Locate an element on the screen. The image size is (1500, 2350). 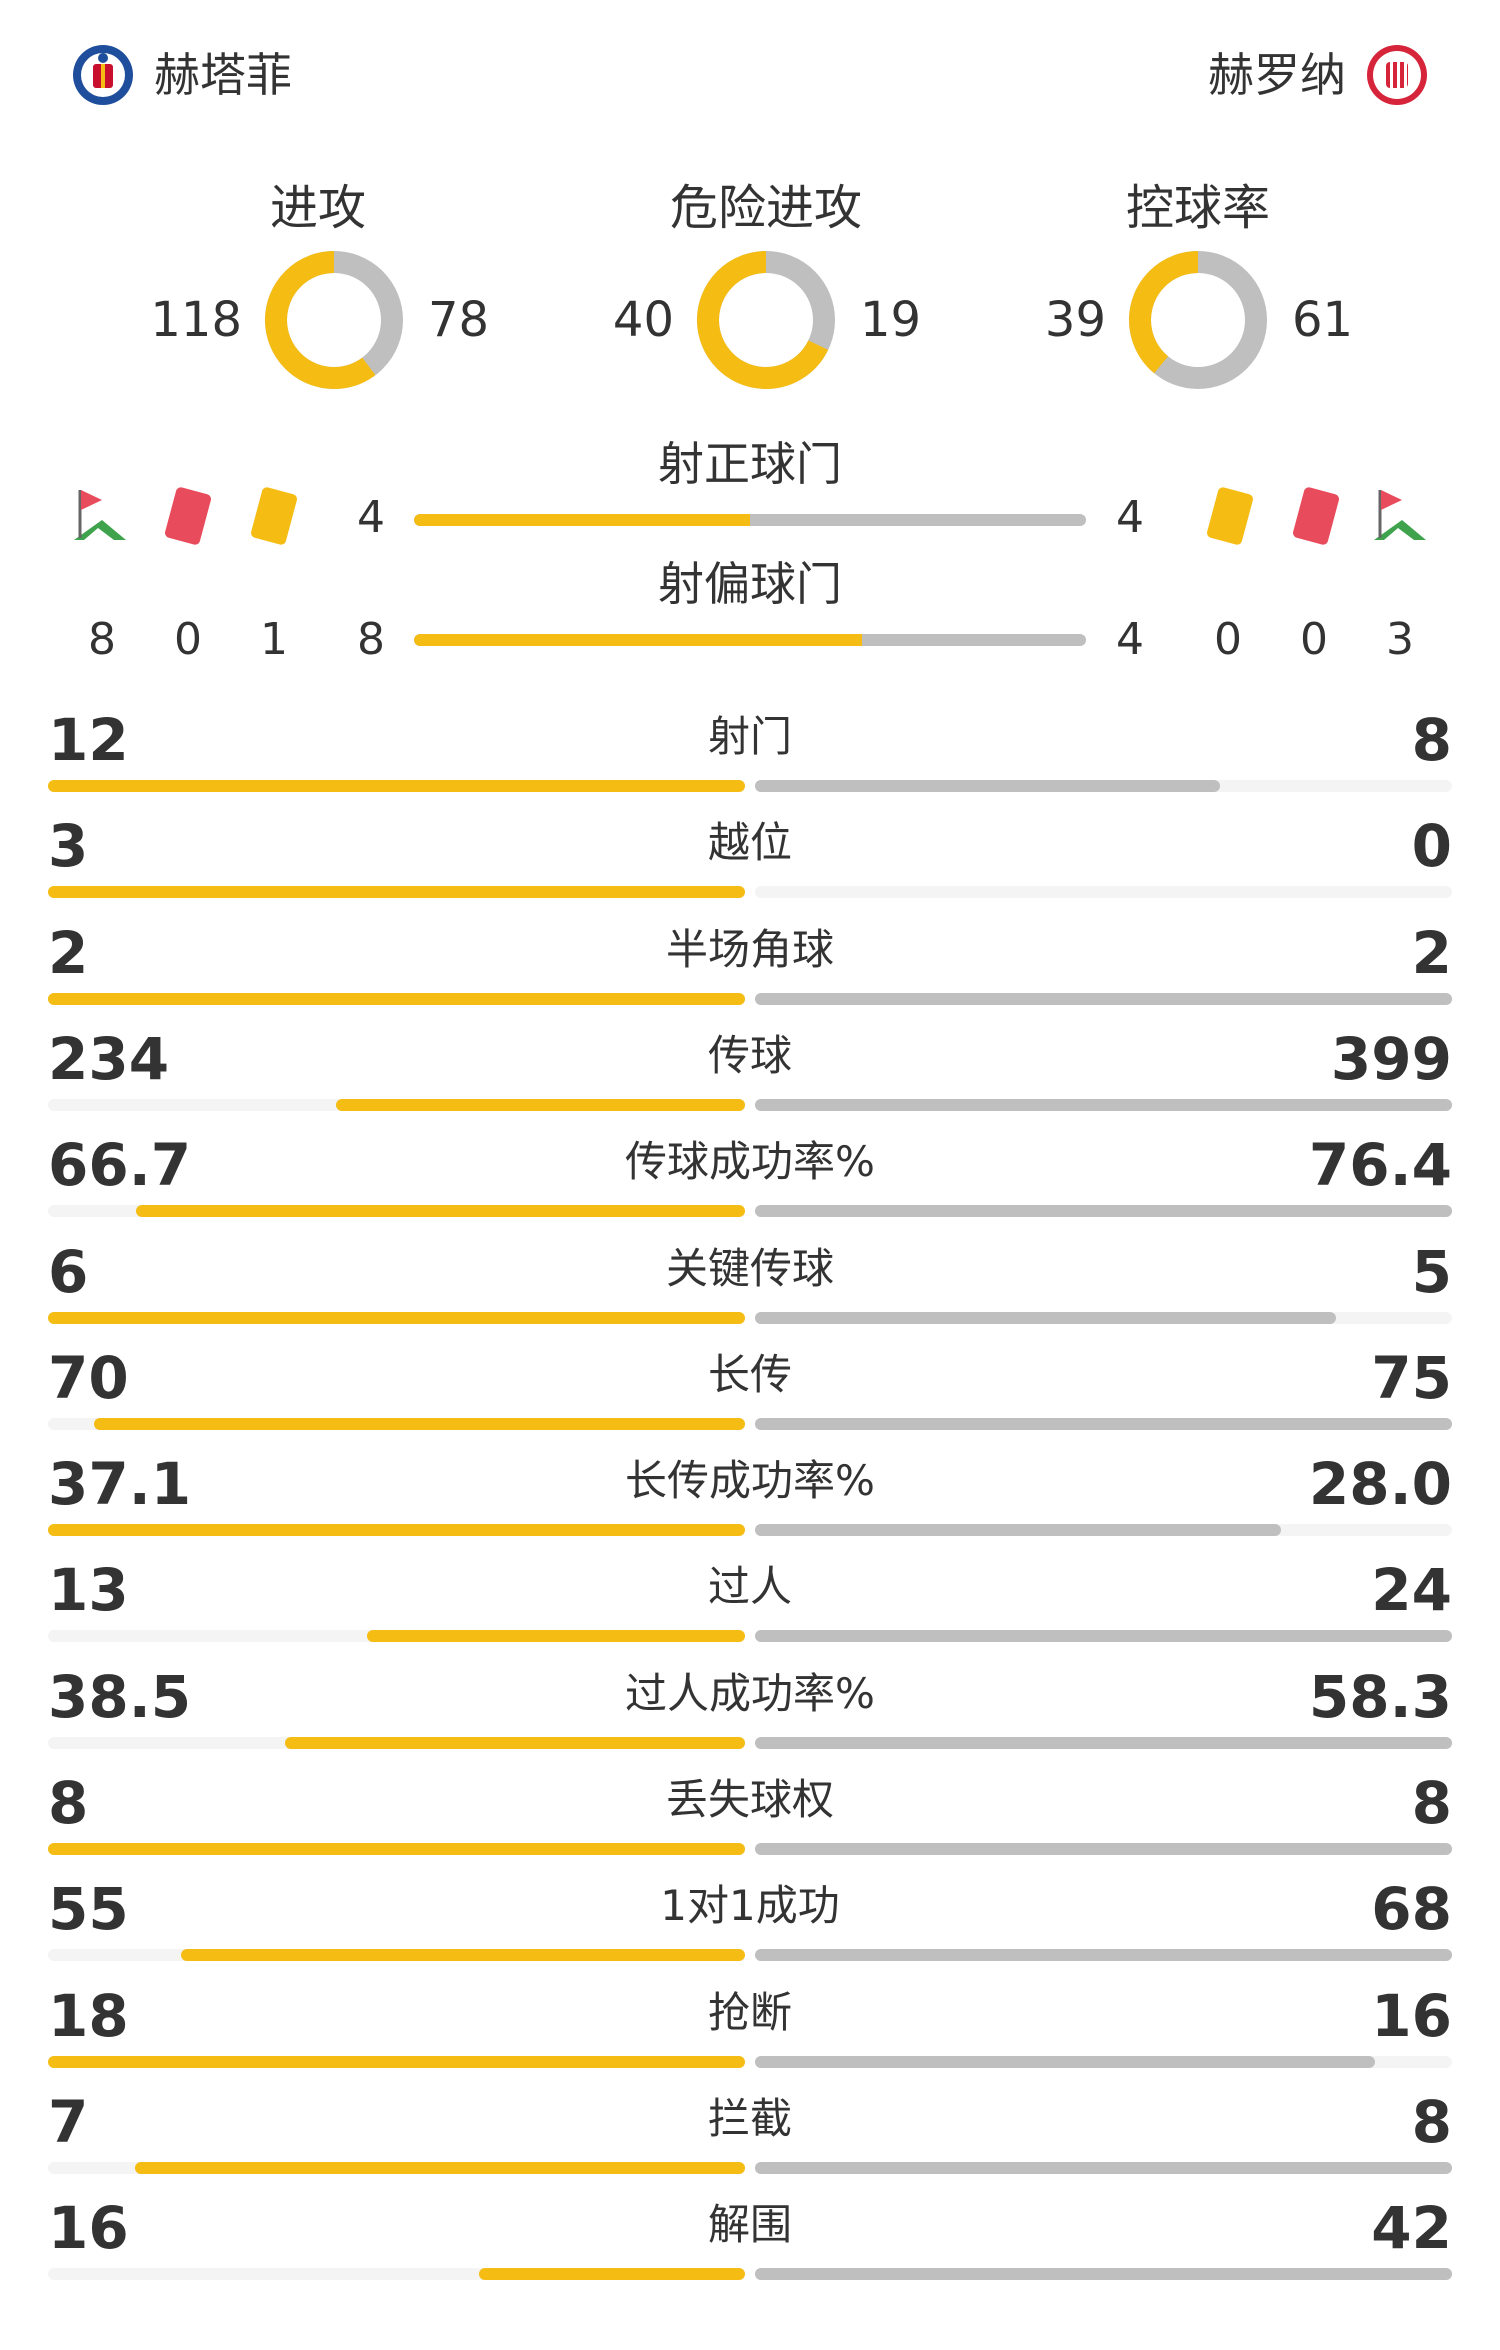
stat-away-value: 42 is located at coordinates (1411, 2228).